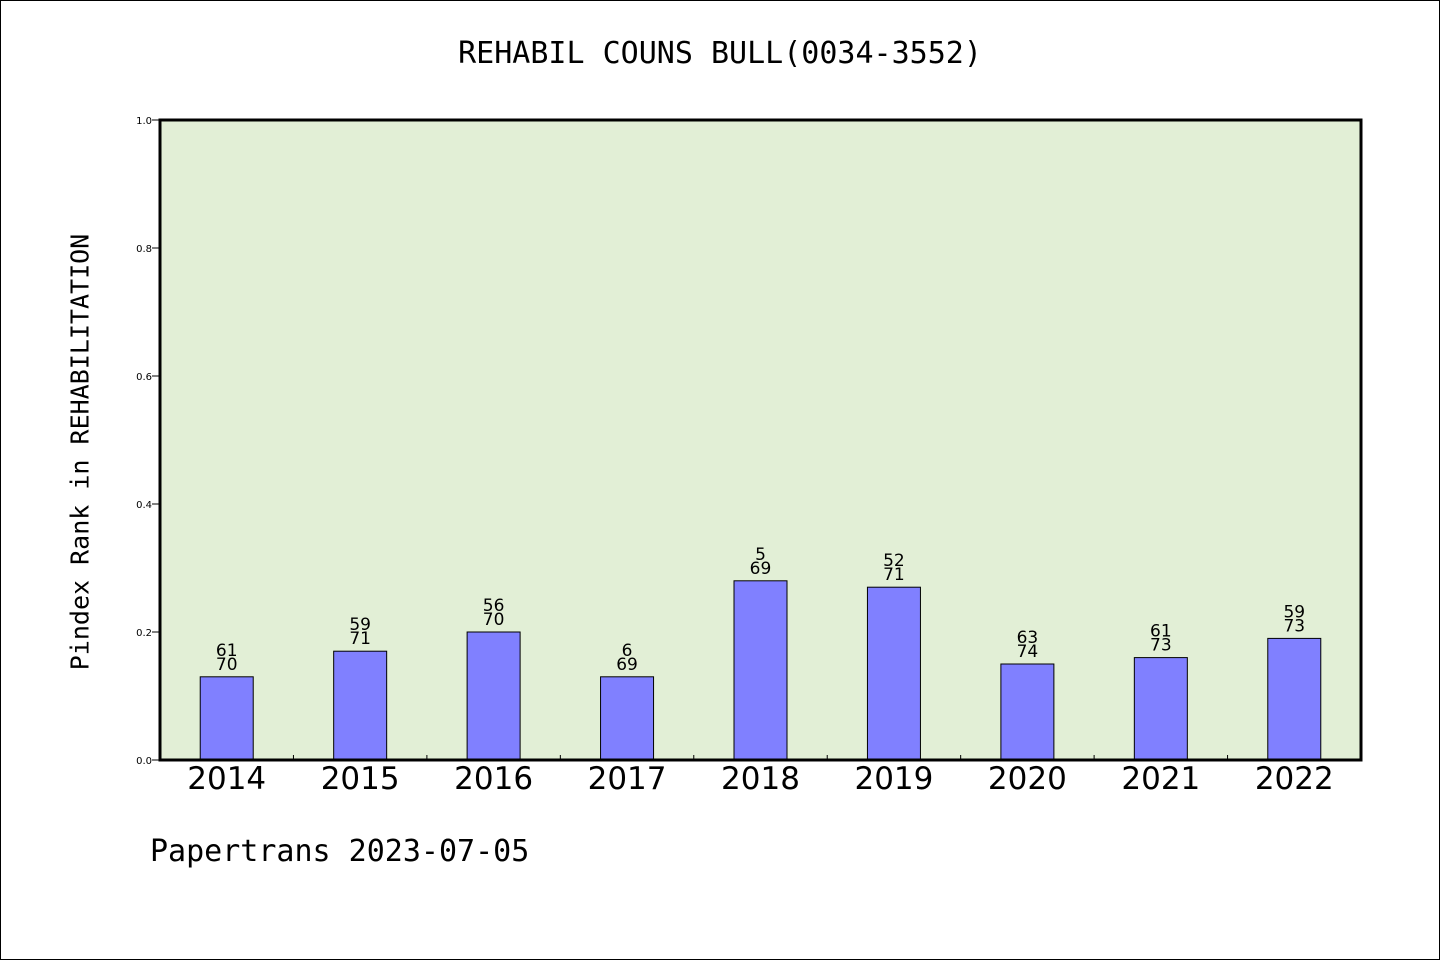  Describe the element at coordinates (144, 761) in the screenshot. I see `y-tick-label: 0.0` at that location.